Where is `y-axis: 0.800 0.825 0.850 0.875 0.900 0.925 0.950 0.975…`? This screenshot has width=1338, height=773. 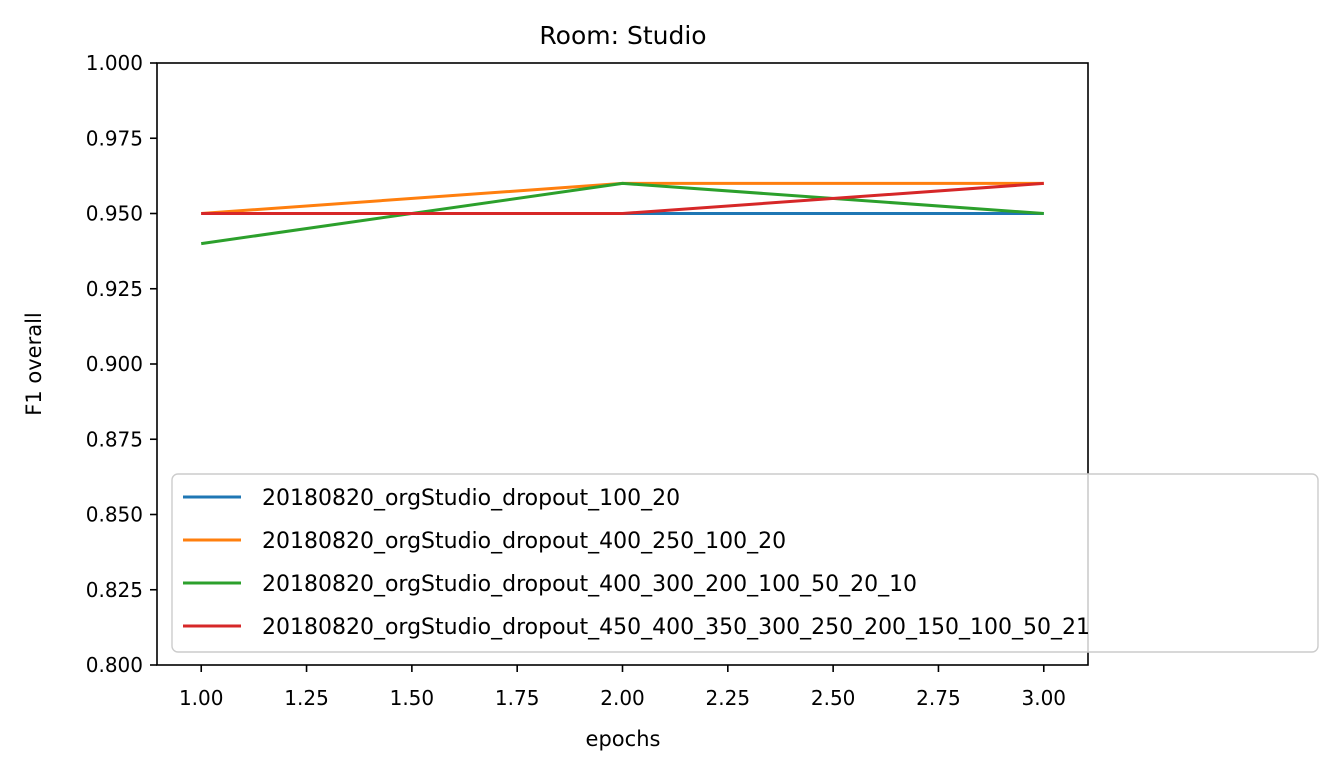 y-axis: 0.800 0.825 0.850 0.875 0.900 0.925 0.950 0.975… is located at coordinates (121, 364).